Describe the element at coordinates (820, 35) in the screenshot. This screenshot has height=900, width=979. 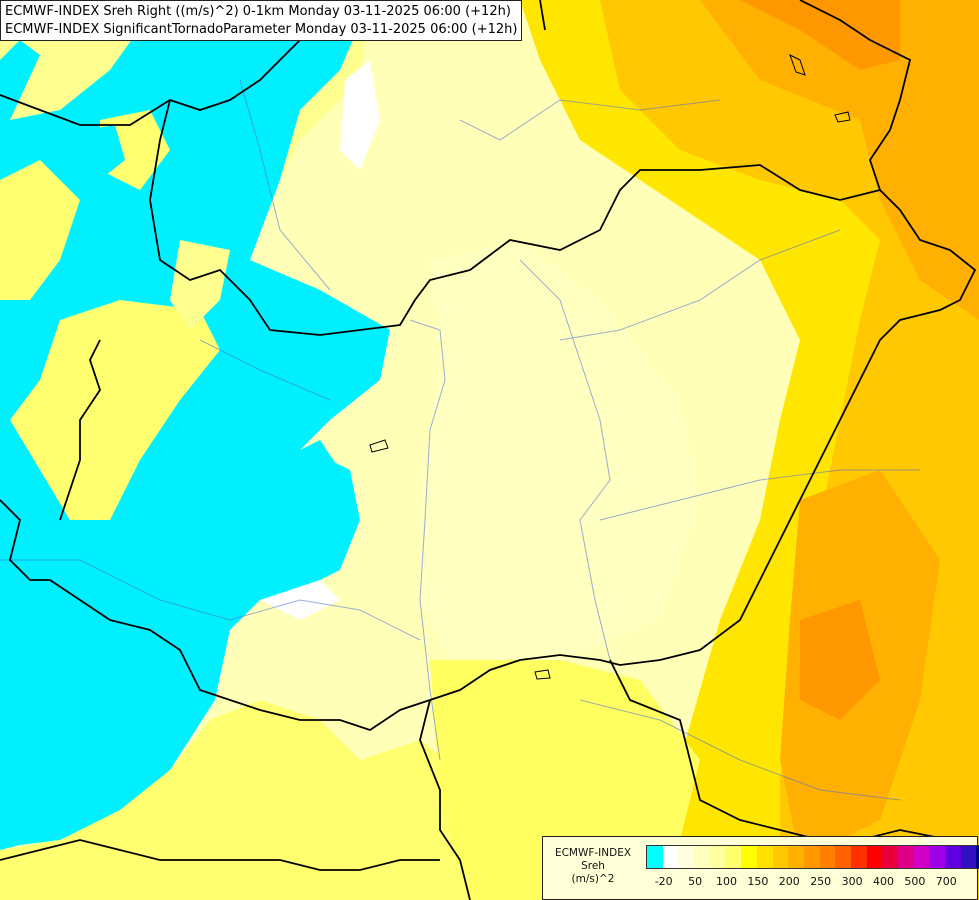
I see `orange-area-ne` at that location.